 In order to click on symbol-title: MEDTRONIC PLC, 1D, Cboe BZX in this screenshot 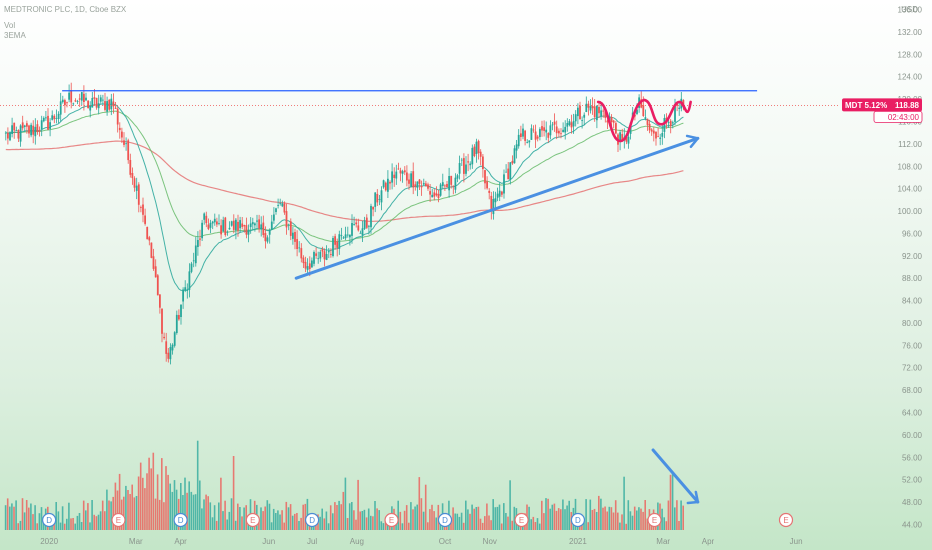, I will do `click(65, 9)`.